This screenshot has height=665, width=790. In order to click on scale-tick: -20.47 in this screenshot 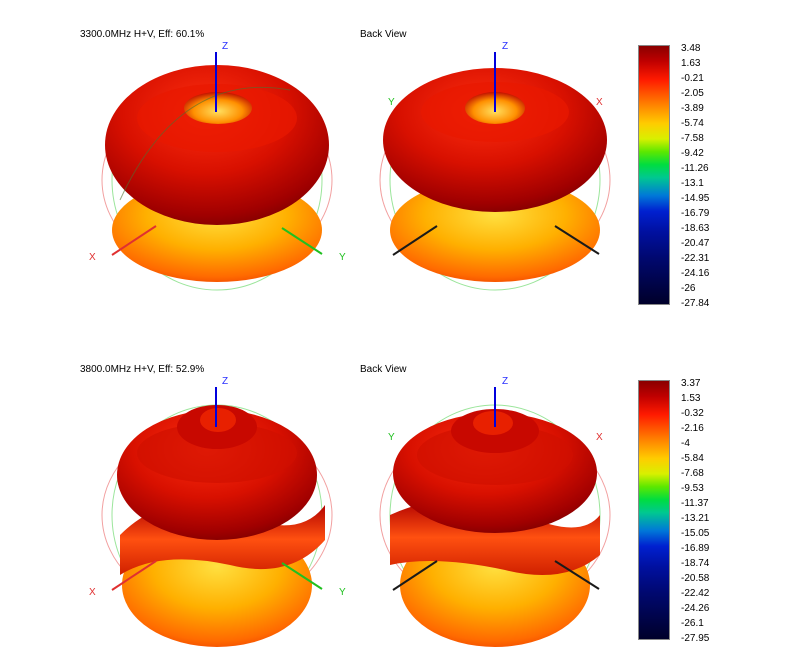, I will do `click(695, 243)`.